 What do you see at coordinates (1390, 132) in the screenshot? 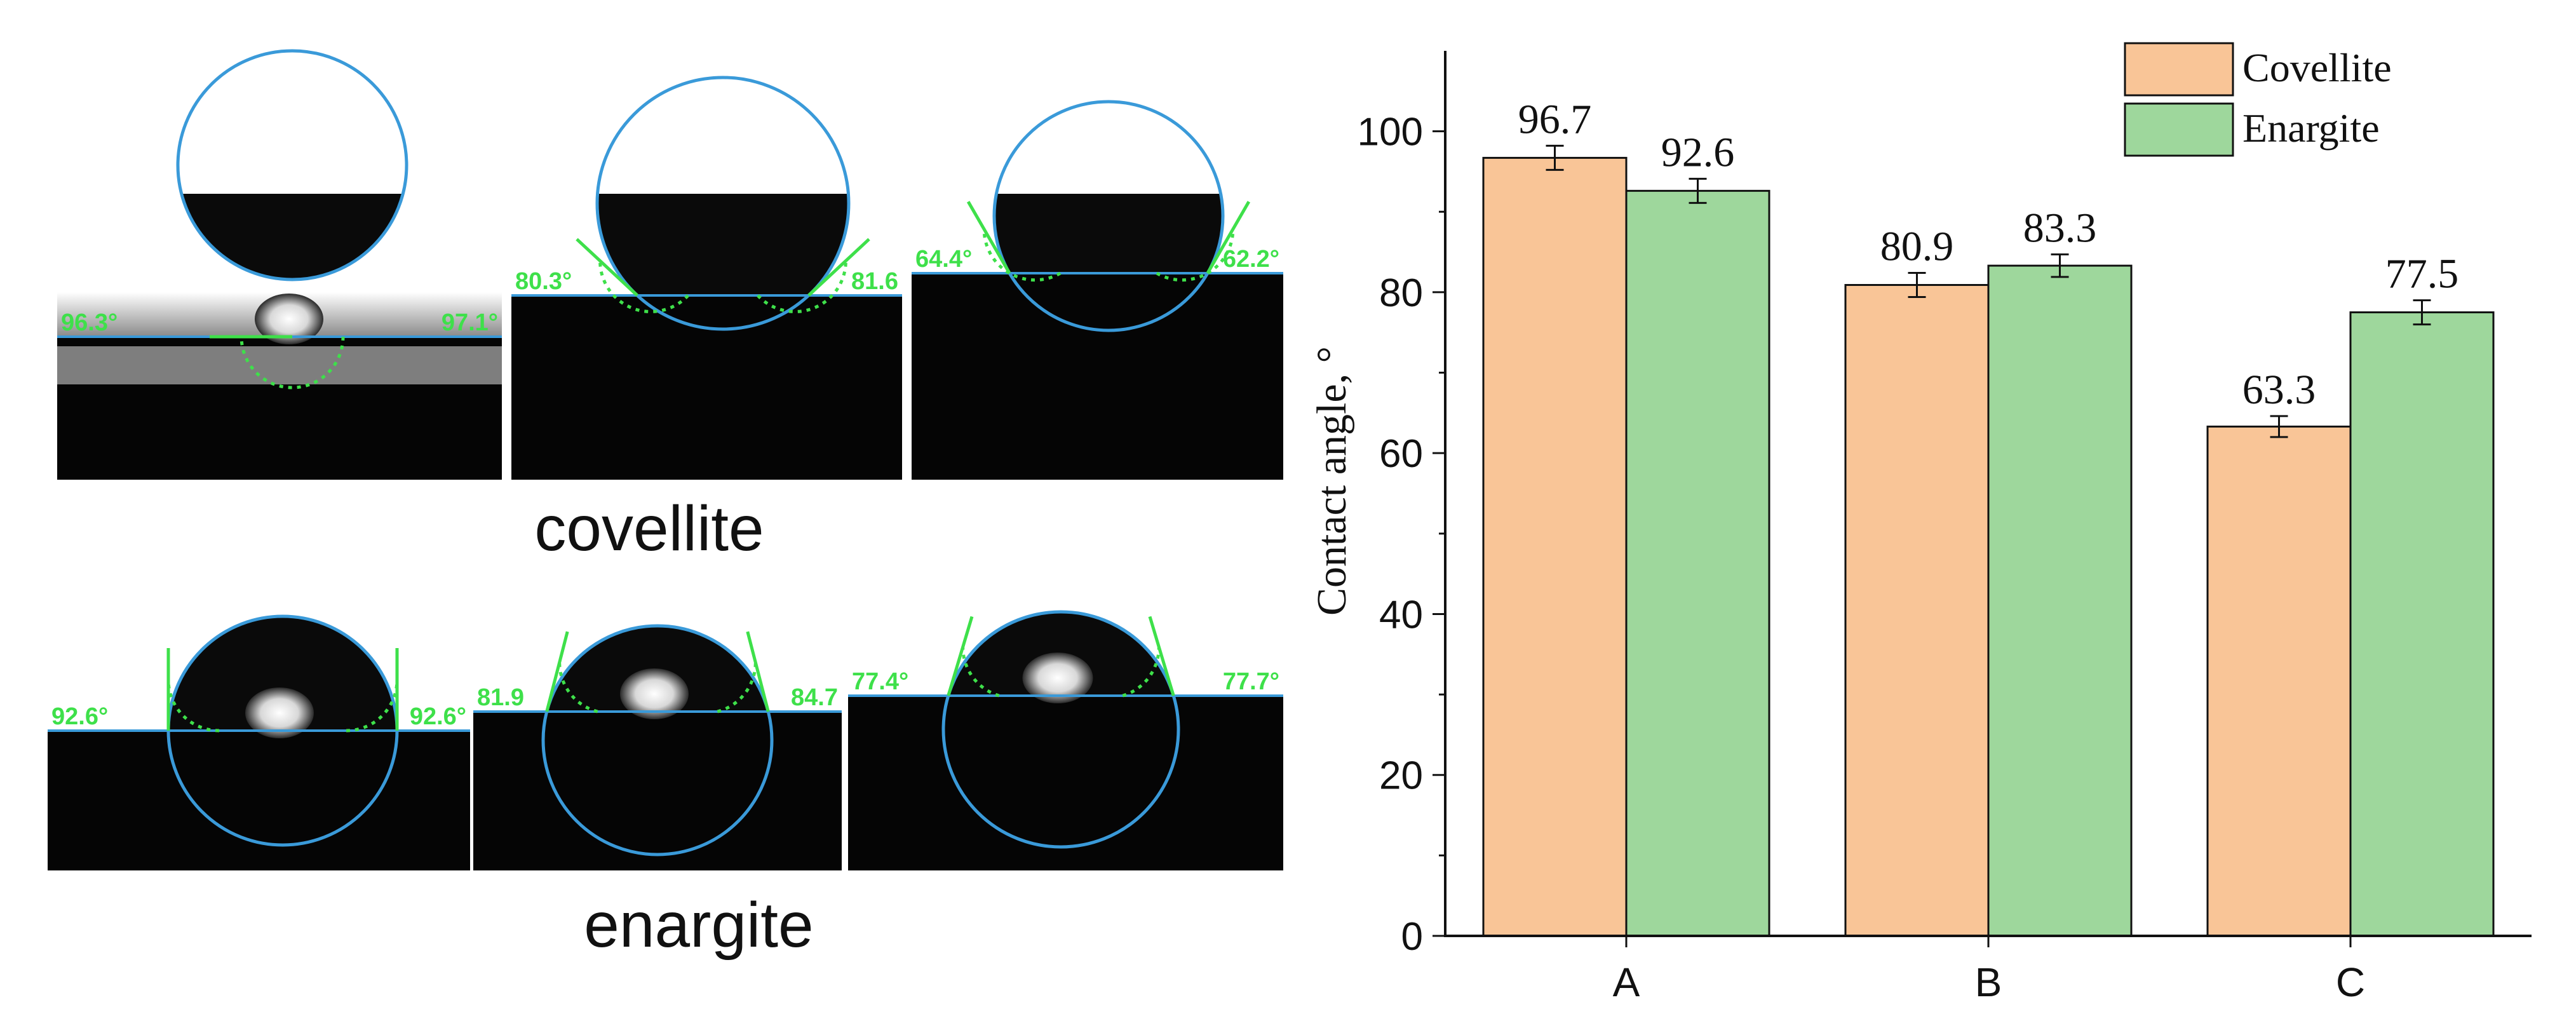
I see `y-tick-label-100: 100` at bounding box center [1390, 132].